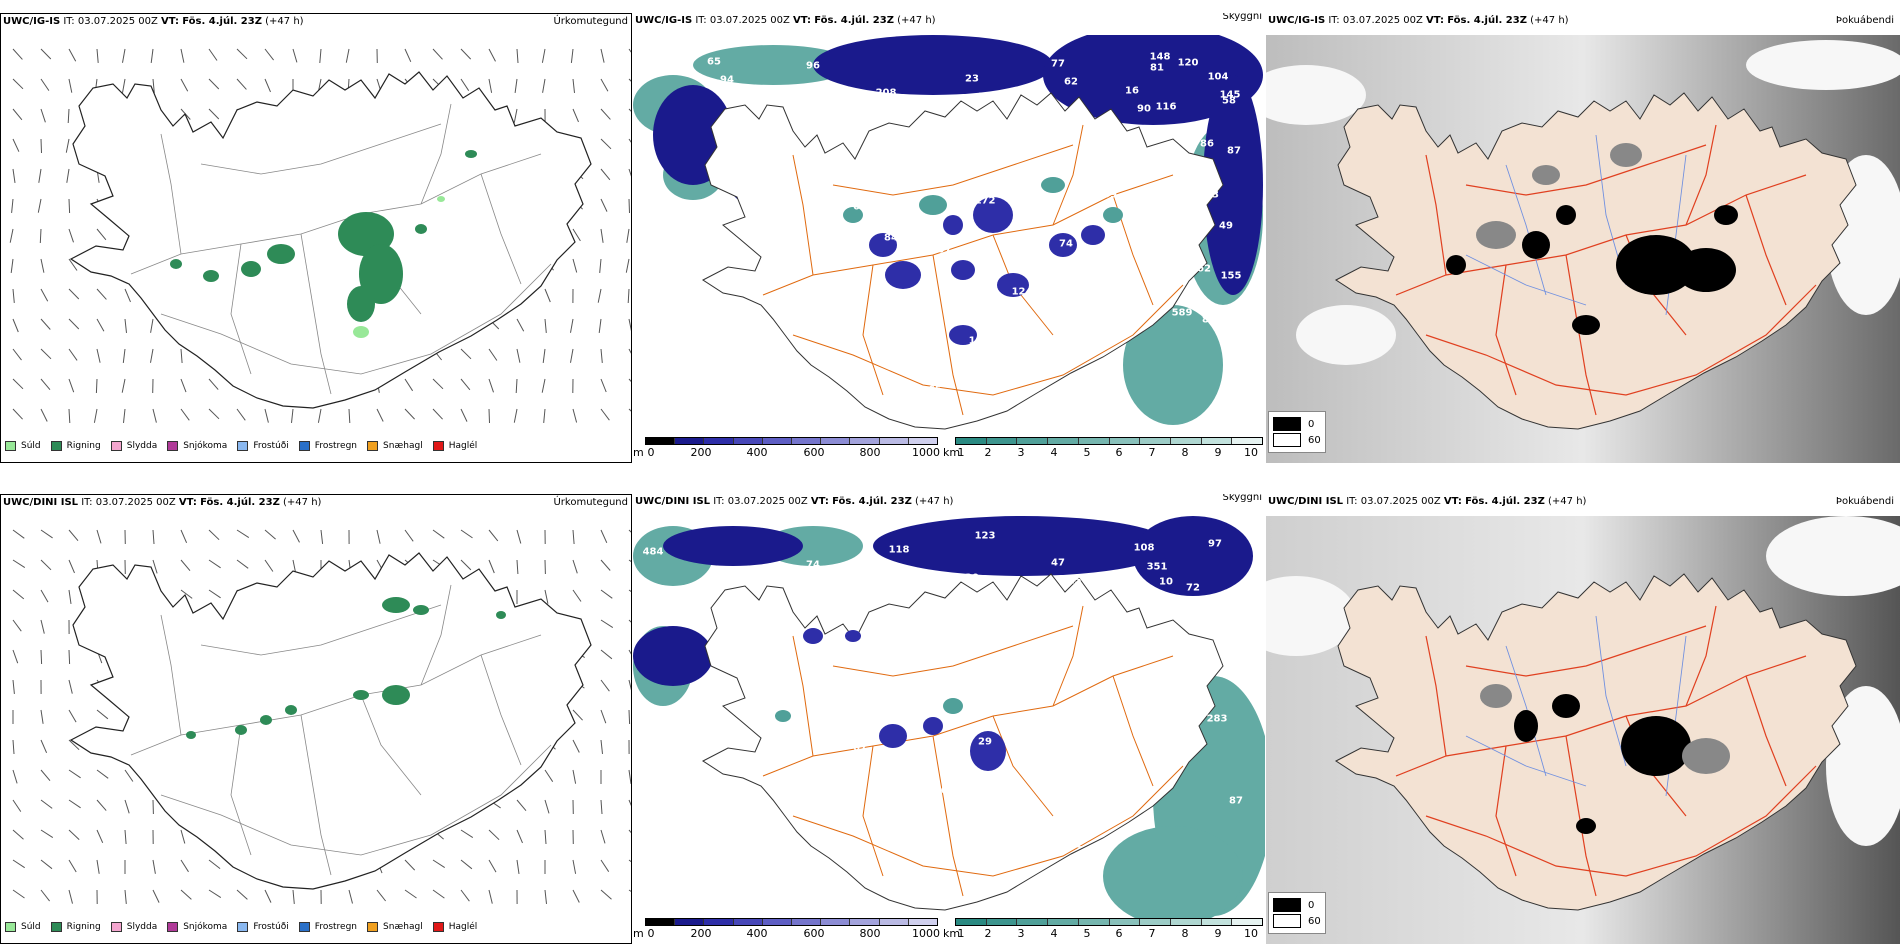 This screenshot has height=950, width=1900. I want to click on precip-map, so click(321, 717).